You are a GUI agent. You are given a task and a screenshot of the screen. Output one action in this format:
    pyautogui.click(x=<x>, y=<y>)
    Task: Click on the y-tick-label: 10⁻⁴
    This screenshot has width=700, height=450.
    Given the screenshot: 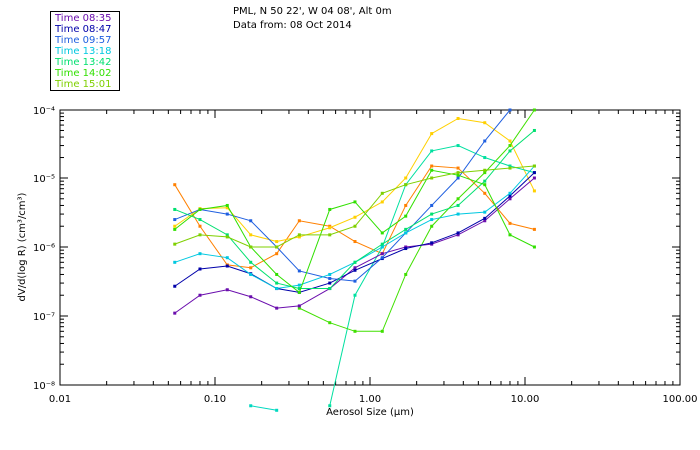 What is the action you would take?
    pyautogui.click(x=44, y=111)
    